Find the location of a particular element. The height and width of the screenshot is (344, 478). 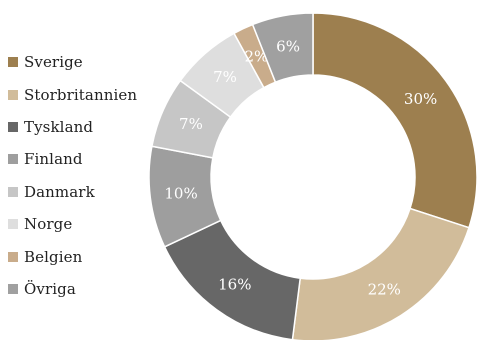

legend-item-danmark: Danmark is located at coordinates (72, 192).